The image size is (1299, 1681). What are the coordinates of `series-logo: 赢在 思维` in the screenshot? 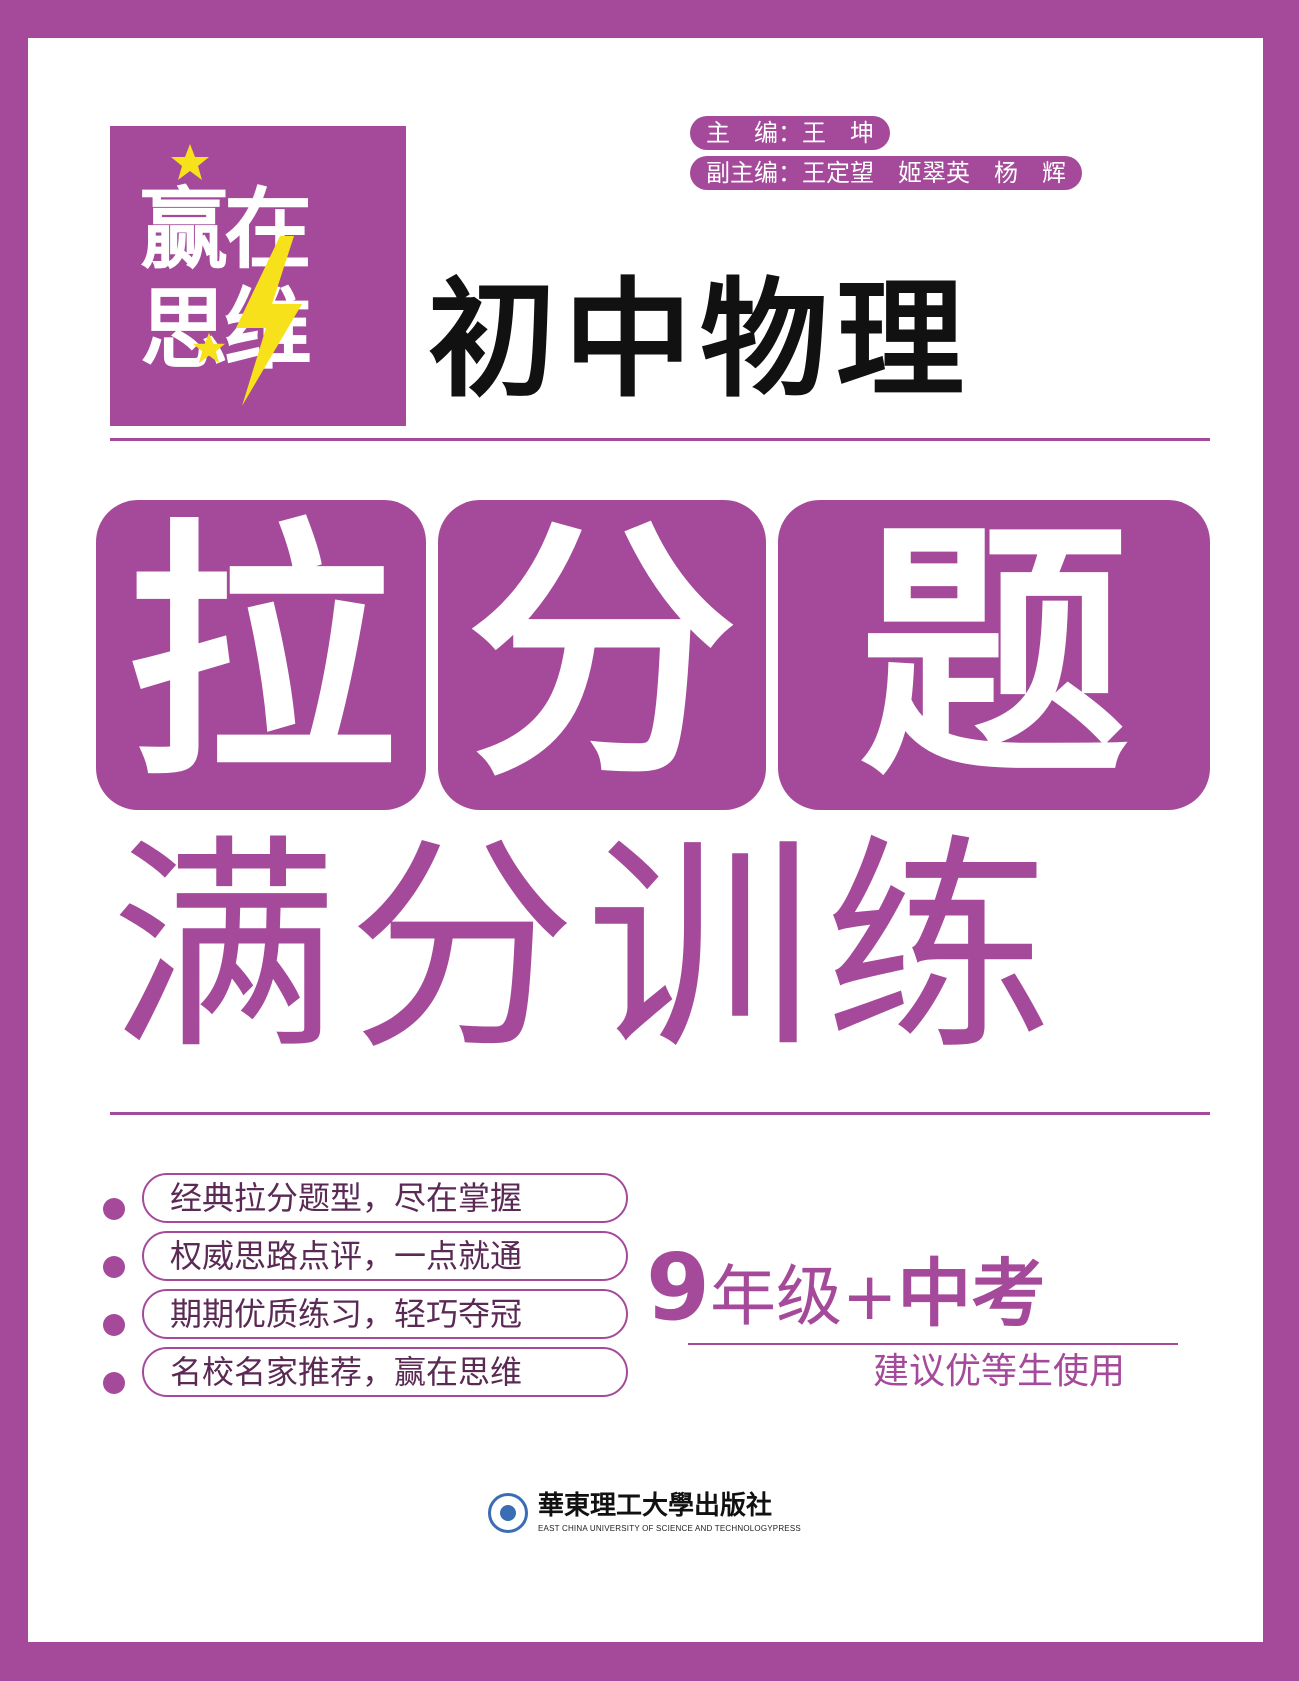 It's located at (258, 276).